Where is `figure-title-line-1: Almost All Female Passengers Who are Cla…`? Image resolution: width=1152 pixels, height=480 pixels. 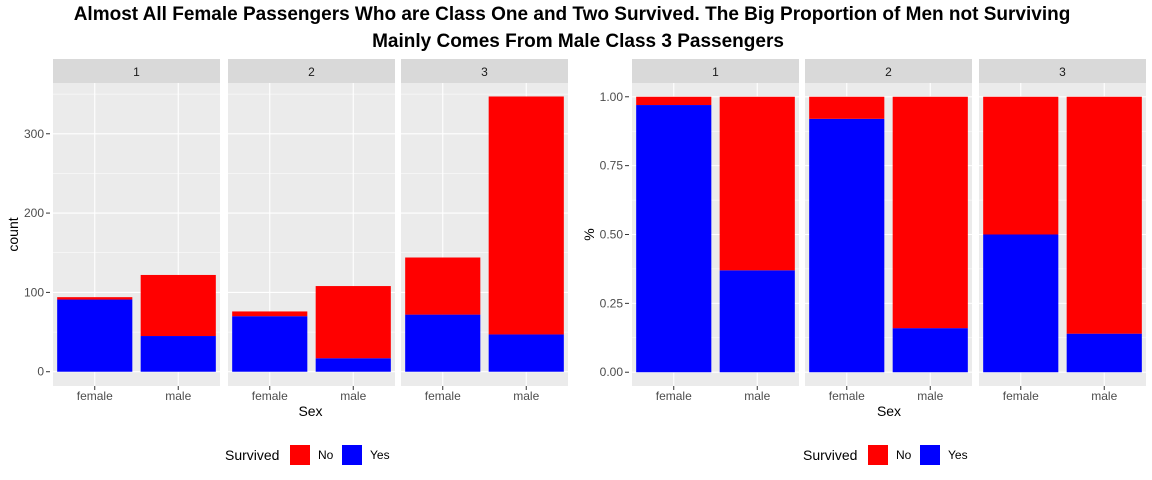 figure-title-line-1: Almost All Female Passengers Who are Cla… is located at coordinates (572, 14).